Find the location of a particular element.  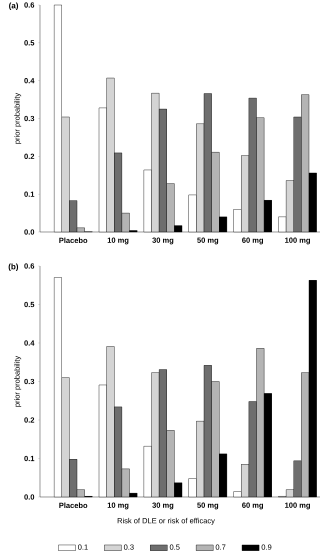

chart-title: (a) is located at coordinates (13, 6).